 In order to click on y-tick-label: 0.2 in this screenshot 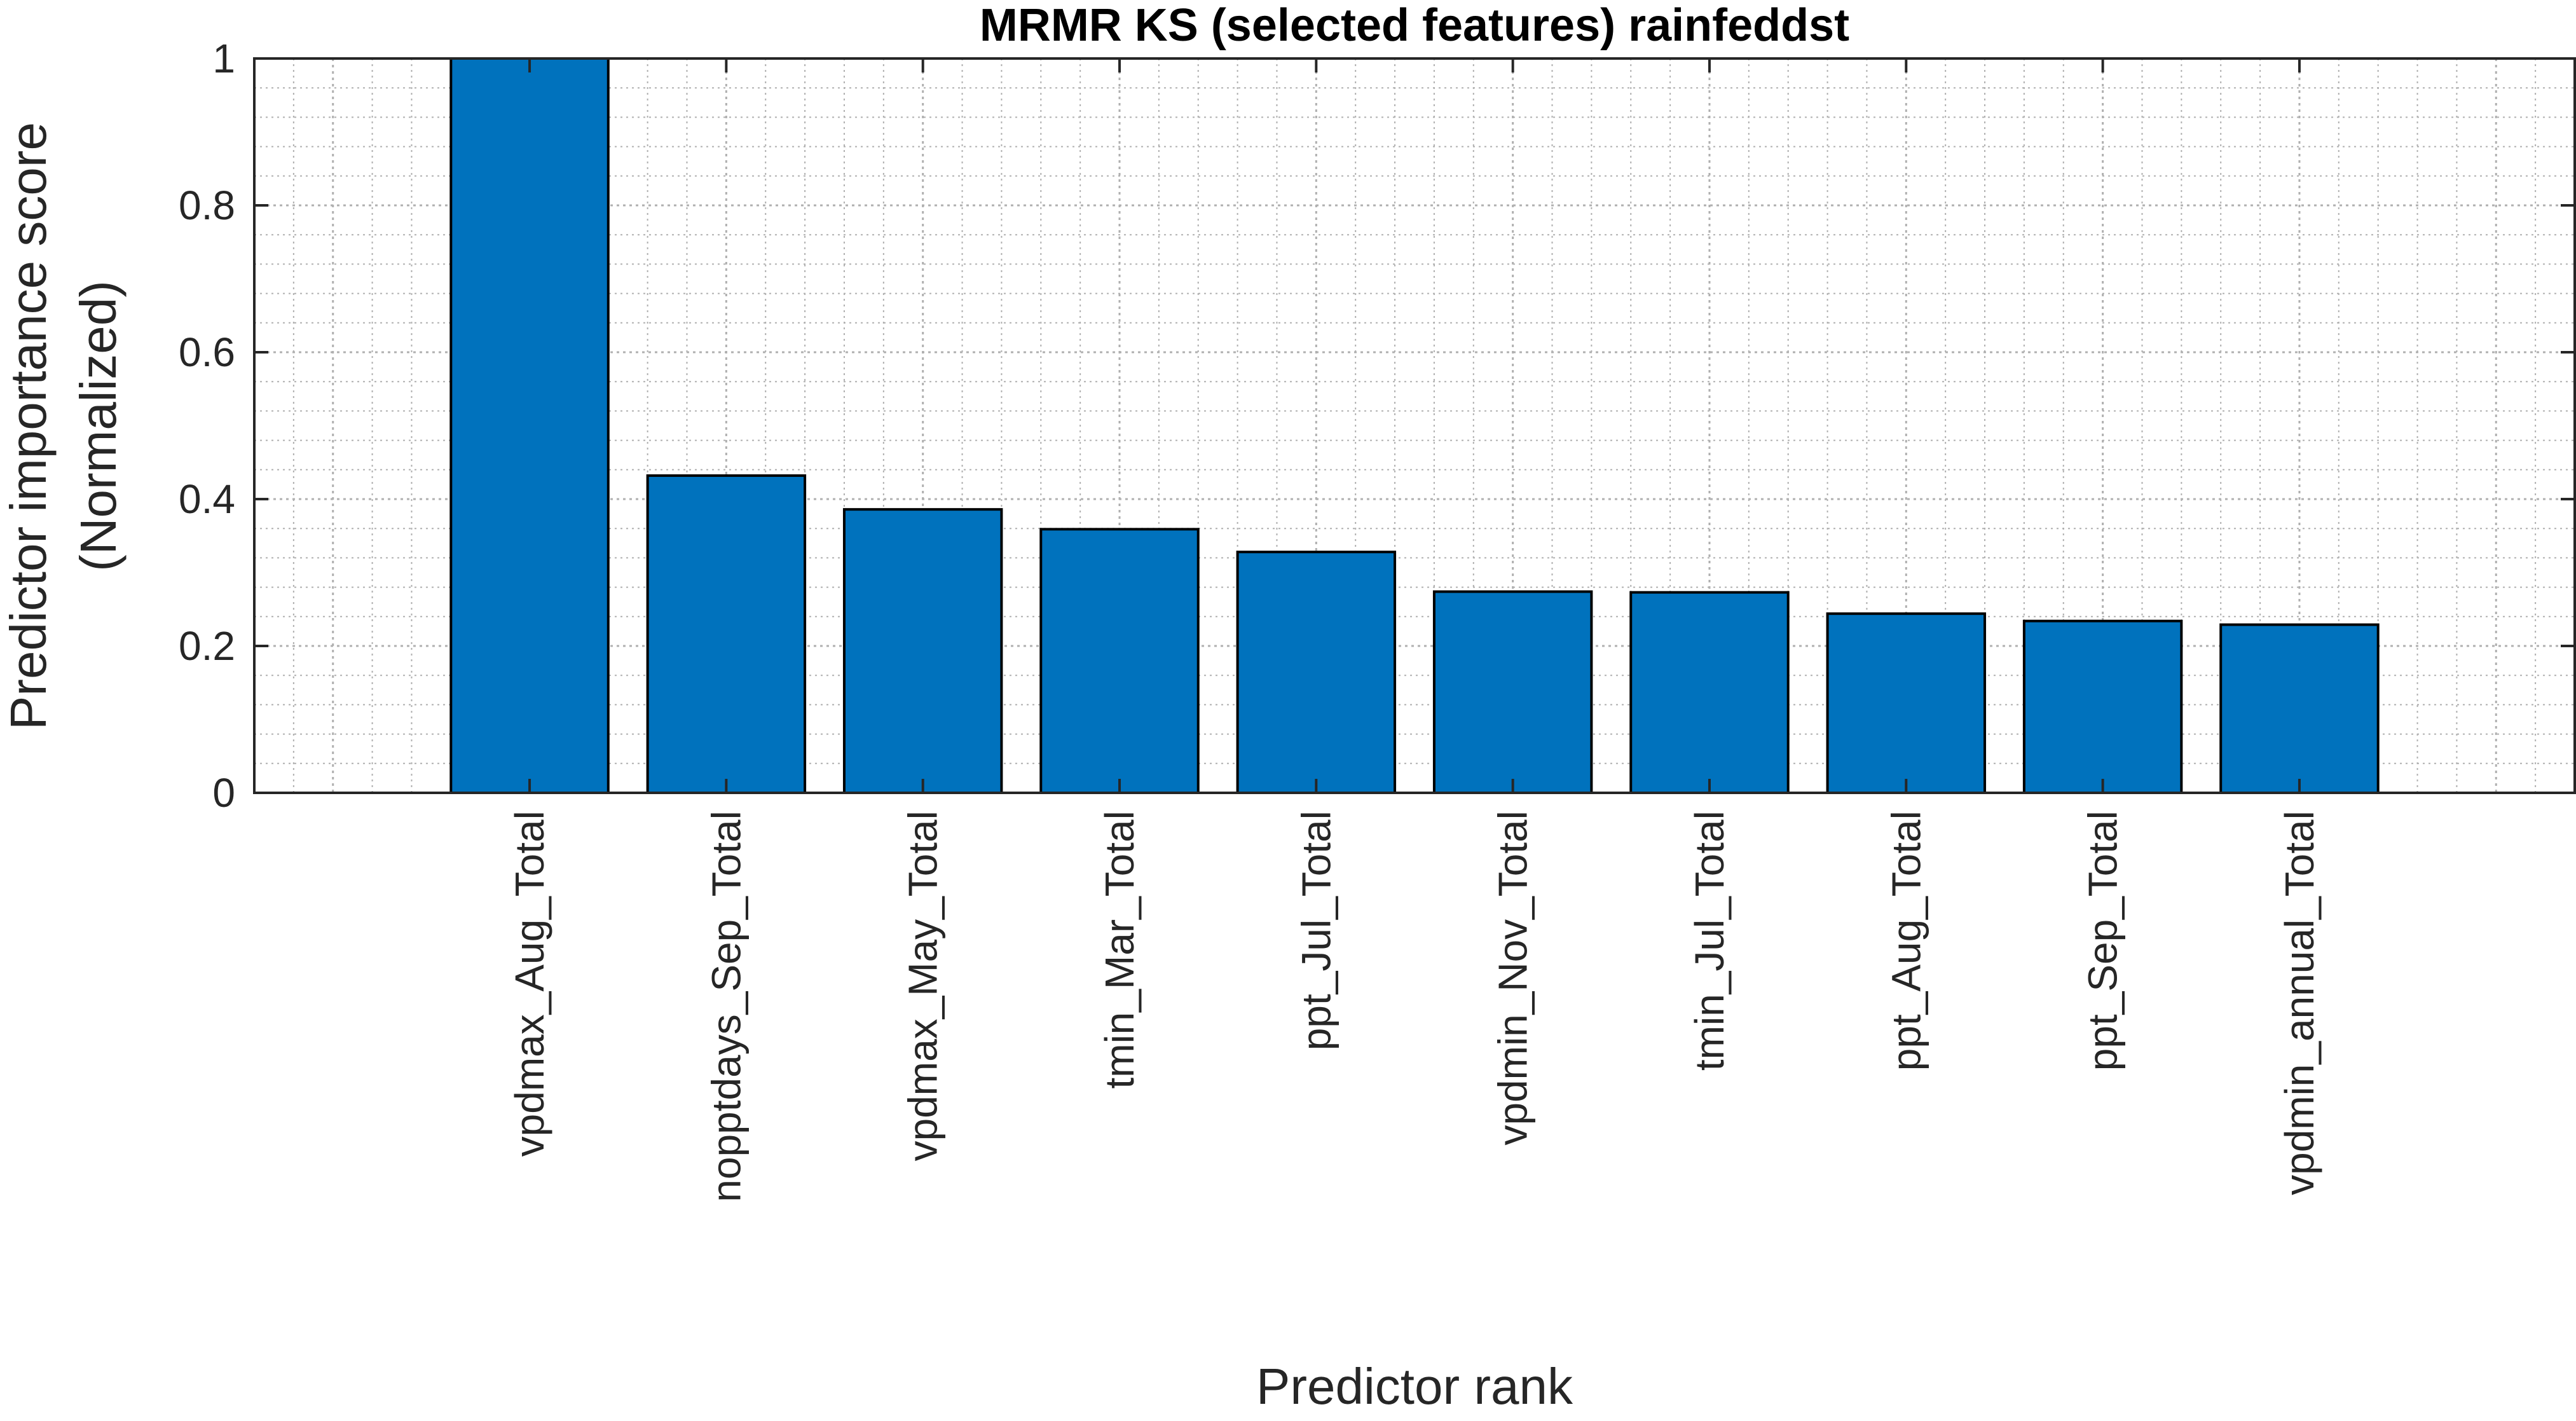, I will do `click(207, 646)`.